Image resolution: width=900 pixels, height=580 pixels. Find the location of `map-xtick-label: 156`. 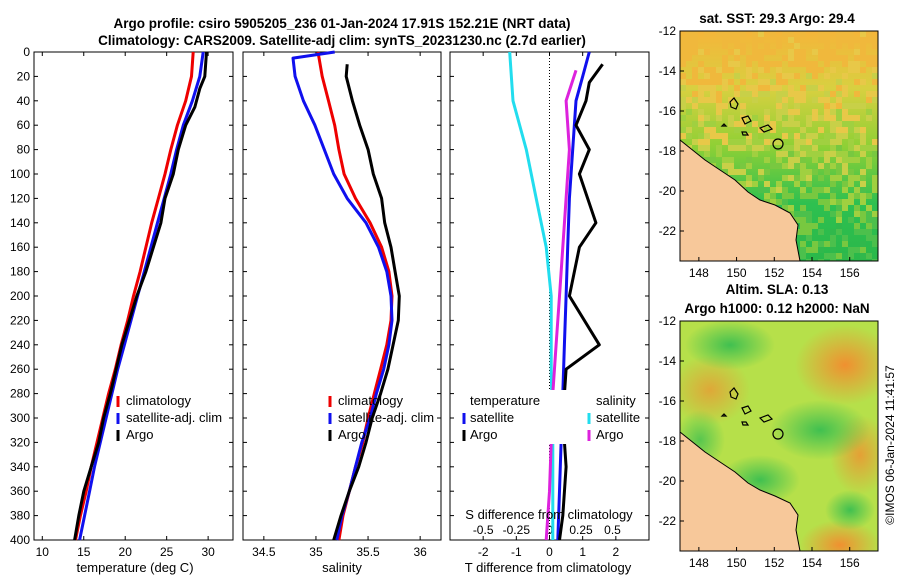

map-xtick-label: 156 is located at coordinates (850, 273).